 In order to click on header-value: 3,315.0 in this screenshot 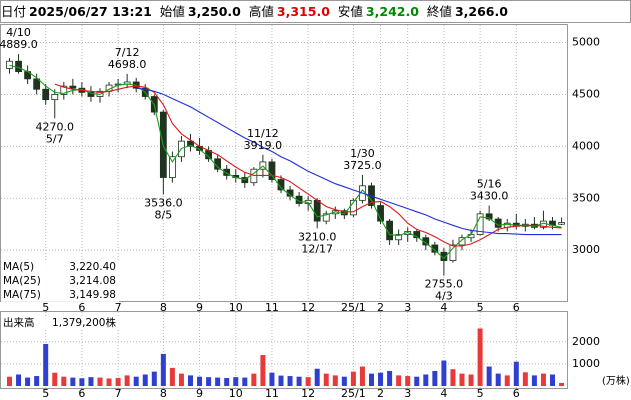, I will do `click(303, 11)`.